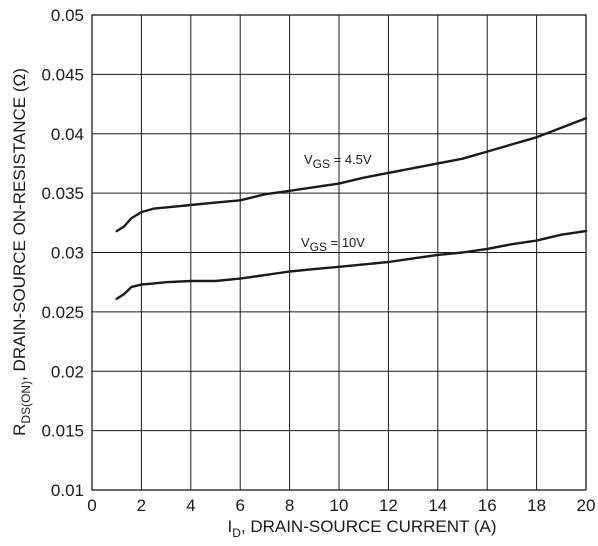 The height and width of the screenshot is (546, 598). What do you see at coordinates (67, 490) in the screenshot?
I see `y-tick-label: 0.01` at bounding box center [67, 490].